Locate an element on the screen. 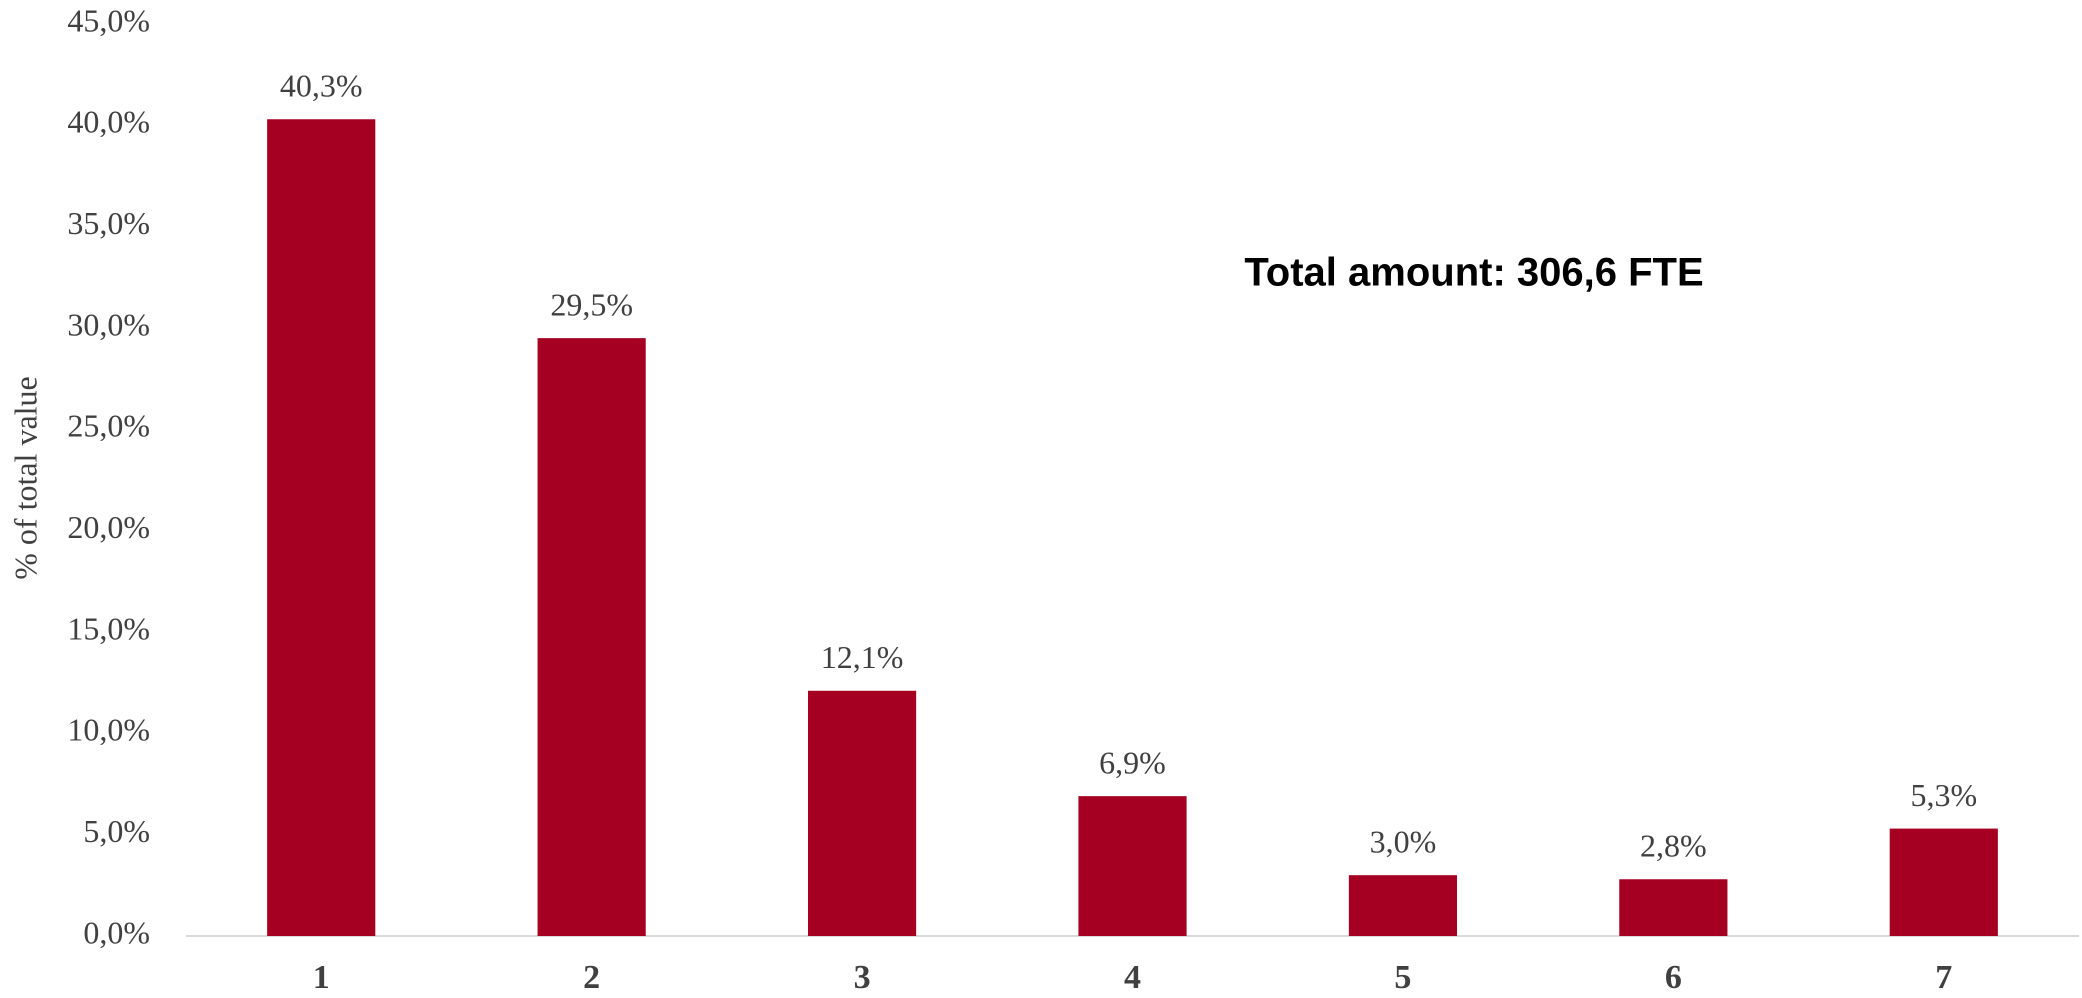 The image size is (2082, 998). x-tick-label: 7 is located at coordinates (1943, 977).